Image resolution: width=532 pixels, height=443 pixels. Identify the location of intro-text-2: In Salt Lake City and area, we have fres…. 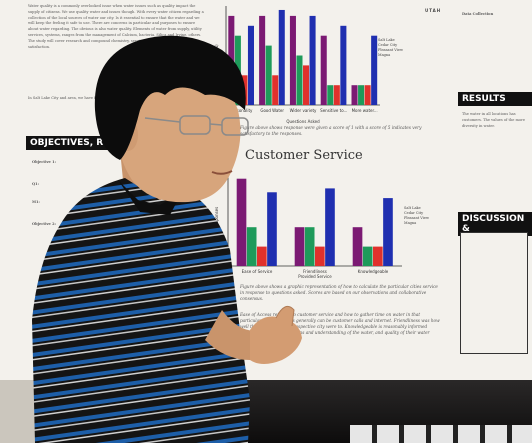
(76, 98).